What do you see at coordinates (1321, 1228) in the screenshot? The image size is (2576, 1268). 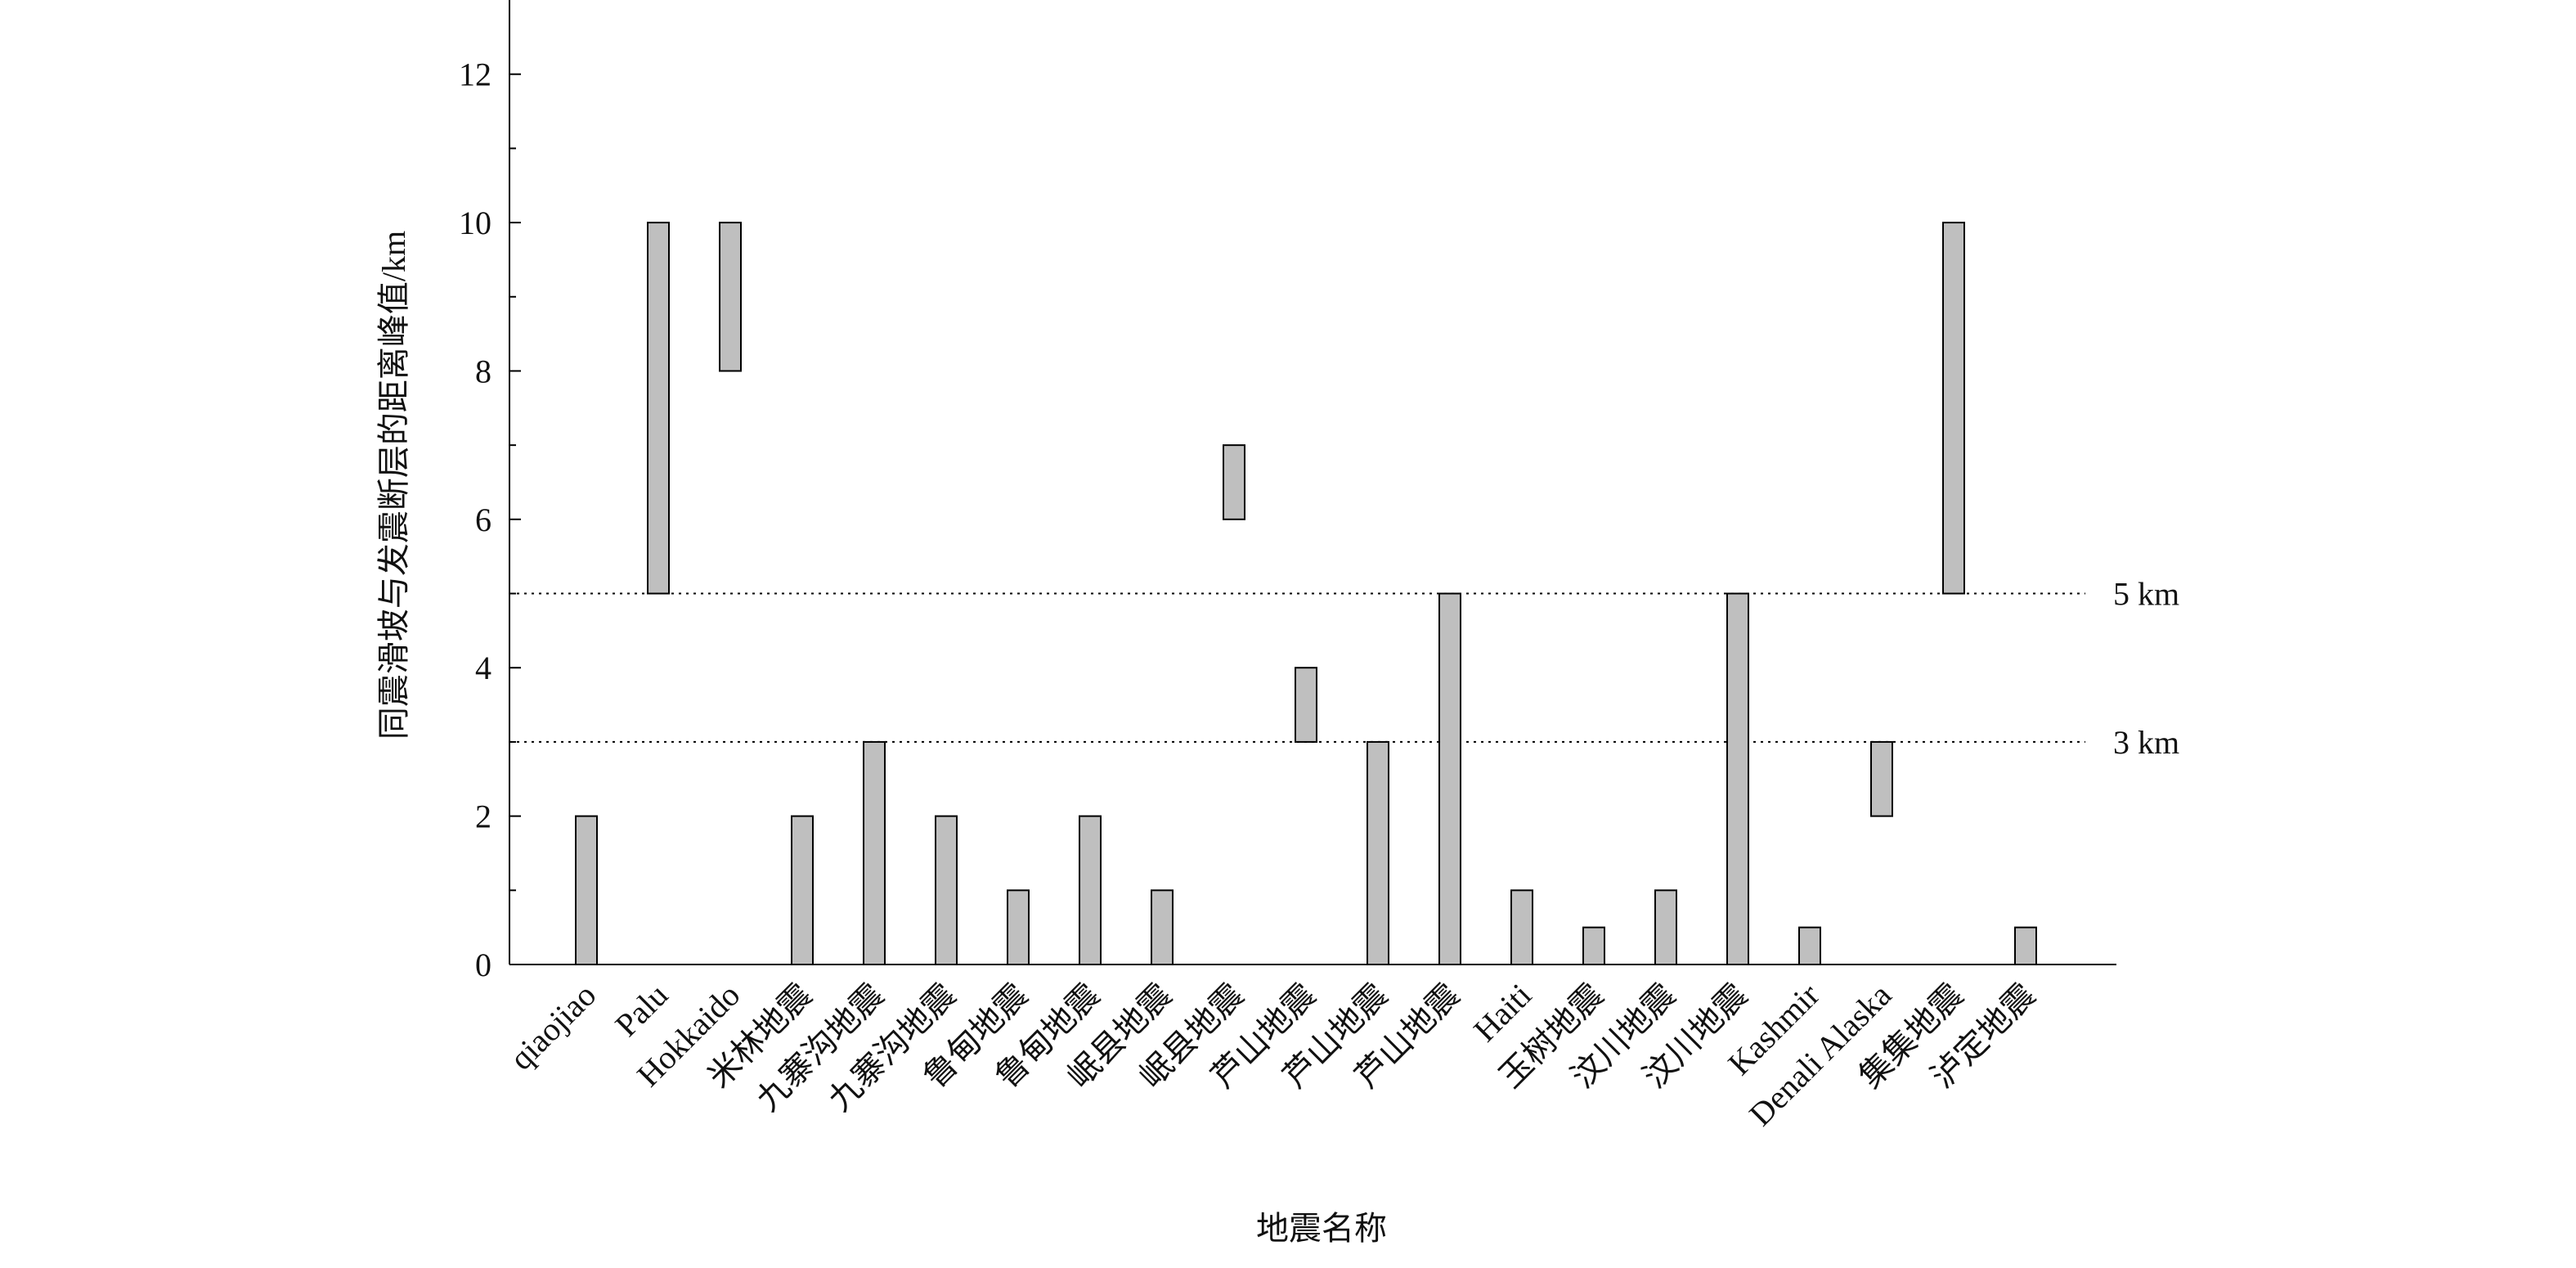 I see `x-axis-label: 地震名称` at bounding box center [1321, 1228].